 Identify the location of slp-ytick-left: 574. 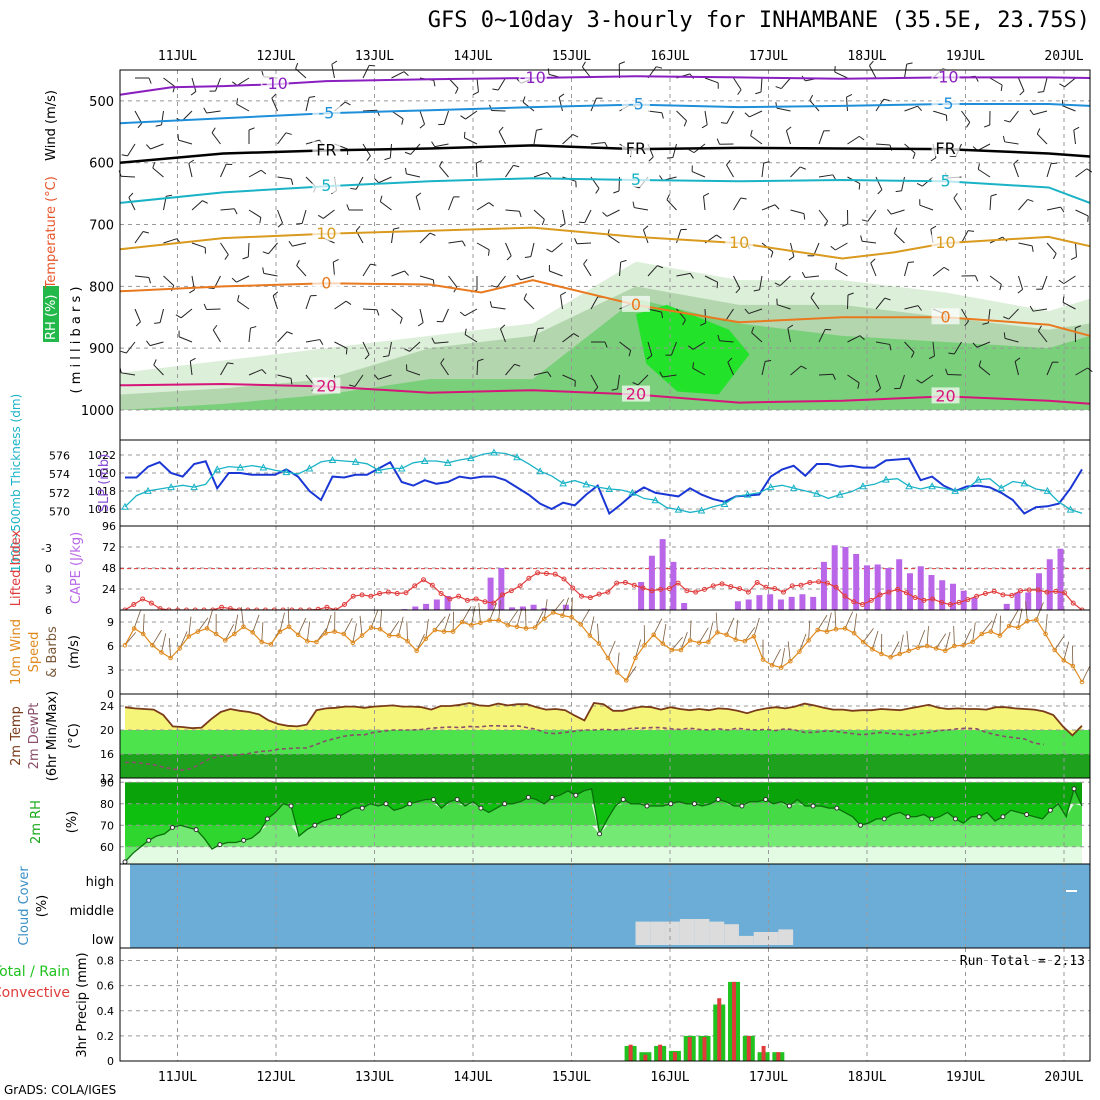
(59, 474).